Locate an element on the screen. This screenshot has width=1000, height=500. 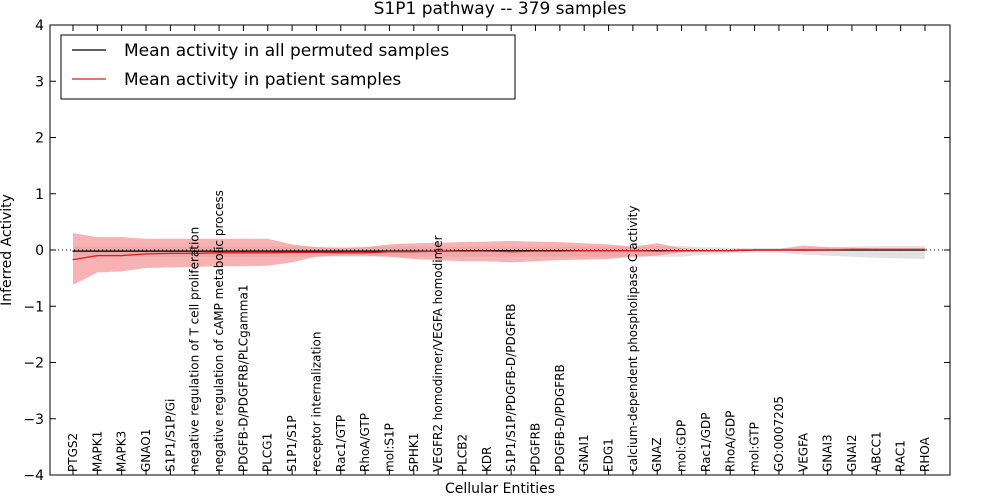
y-tick-label: −2 is located at coordinates (33, 364).